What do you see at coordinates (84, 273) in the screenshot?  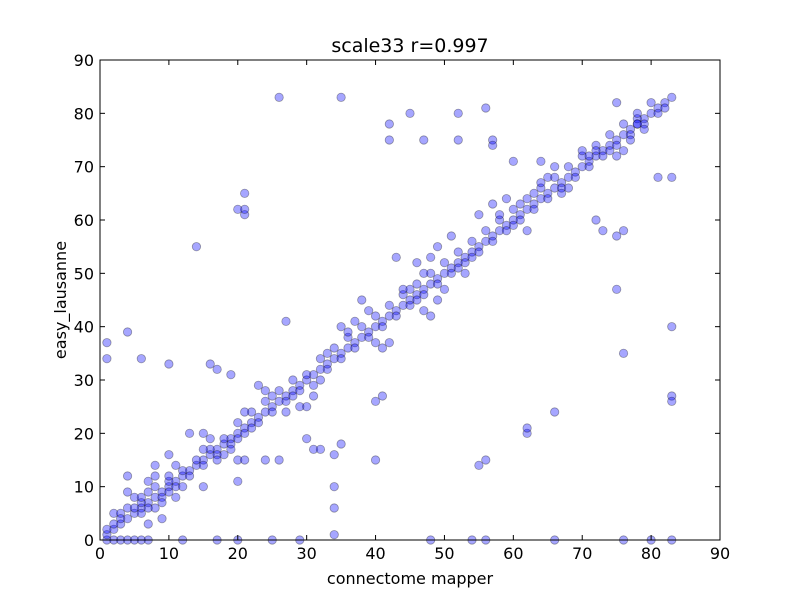 I see `y-tick-label: 50` at bounding box center [84, 273].